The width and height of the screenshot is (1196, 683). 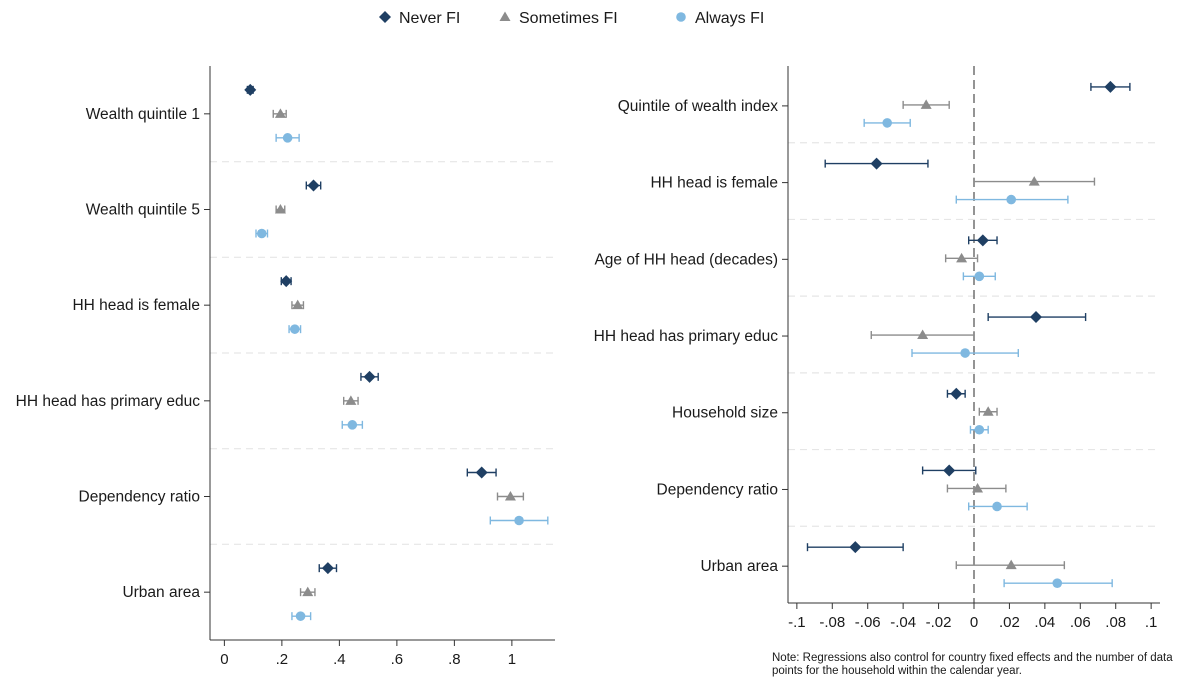 What do you see at coordinates (1080, 622) in the screenshot?
I see `x-tick-label: .06` at bounding box center [1080, 622].